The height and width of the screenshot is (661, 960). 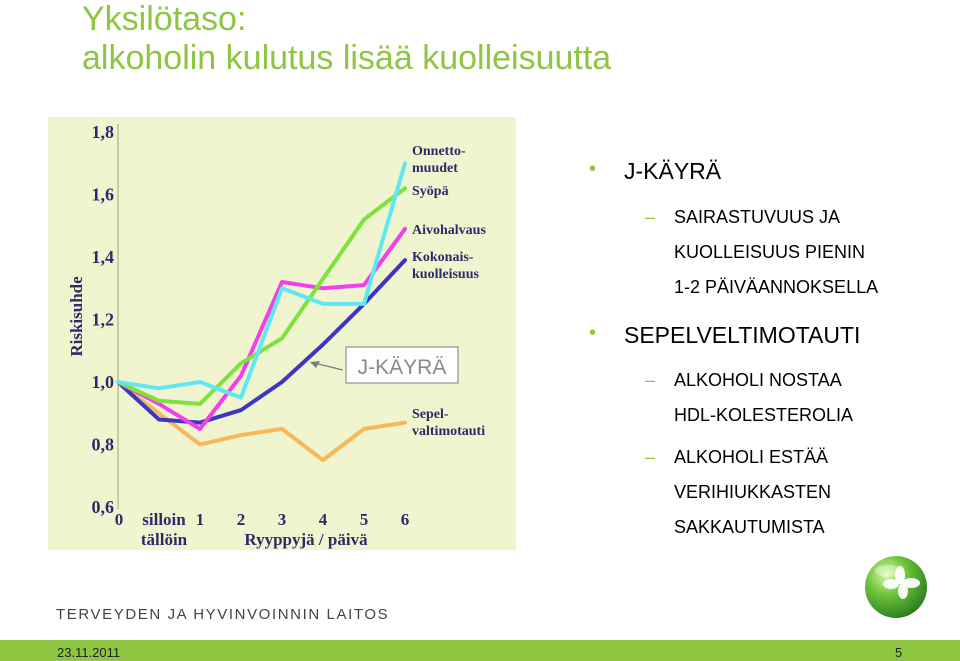 What do you see at coordinates (776, 287) in the screenshot?
I see `sub-bullet-line: 1-2 PÄIVÄANNOKSELLA` at bounding box center [776, 287].